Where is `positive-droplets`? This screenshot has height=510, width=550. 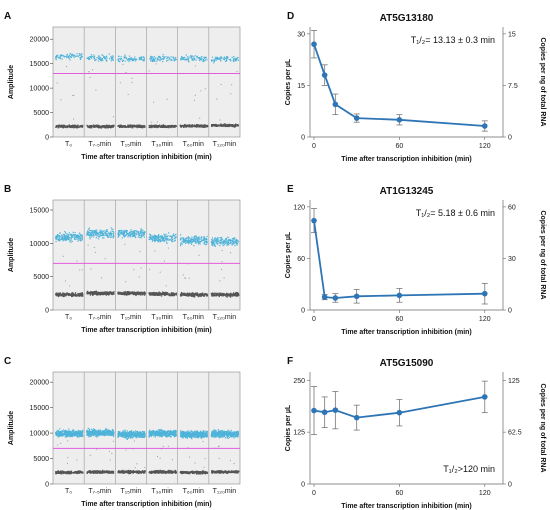 positive-droplets is located at coordinates (162, 259).